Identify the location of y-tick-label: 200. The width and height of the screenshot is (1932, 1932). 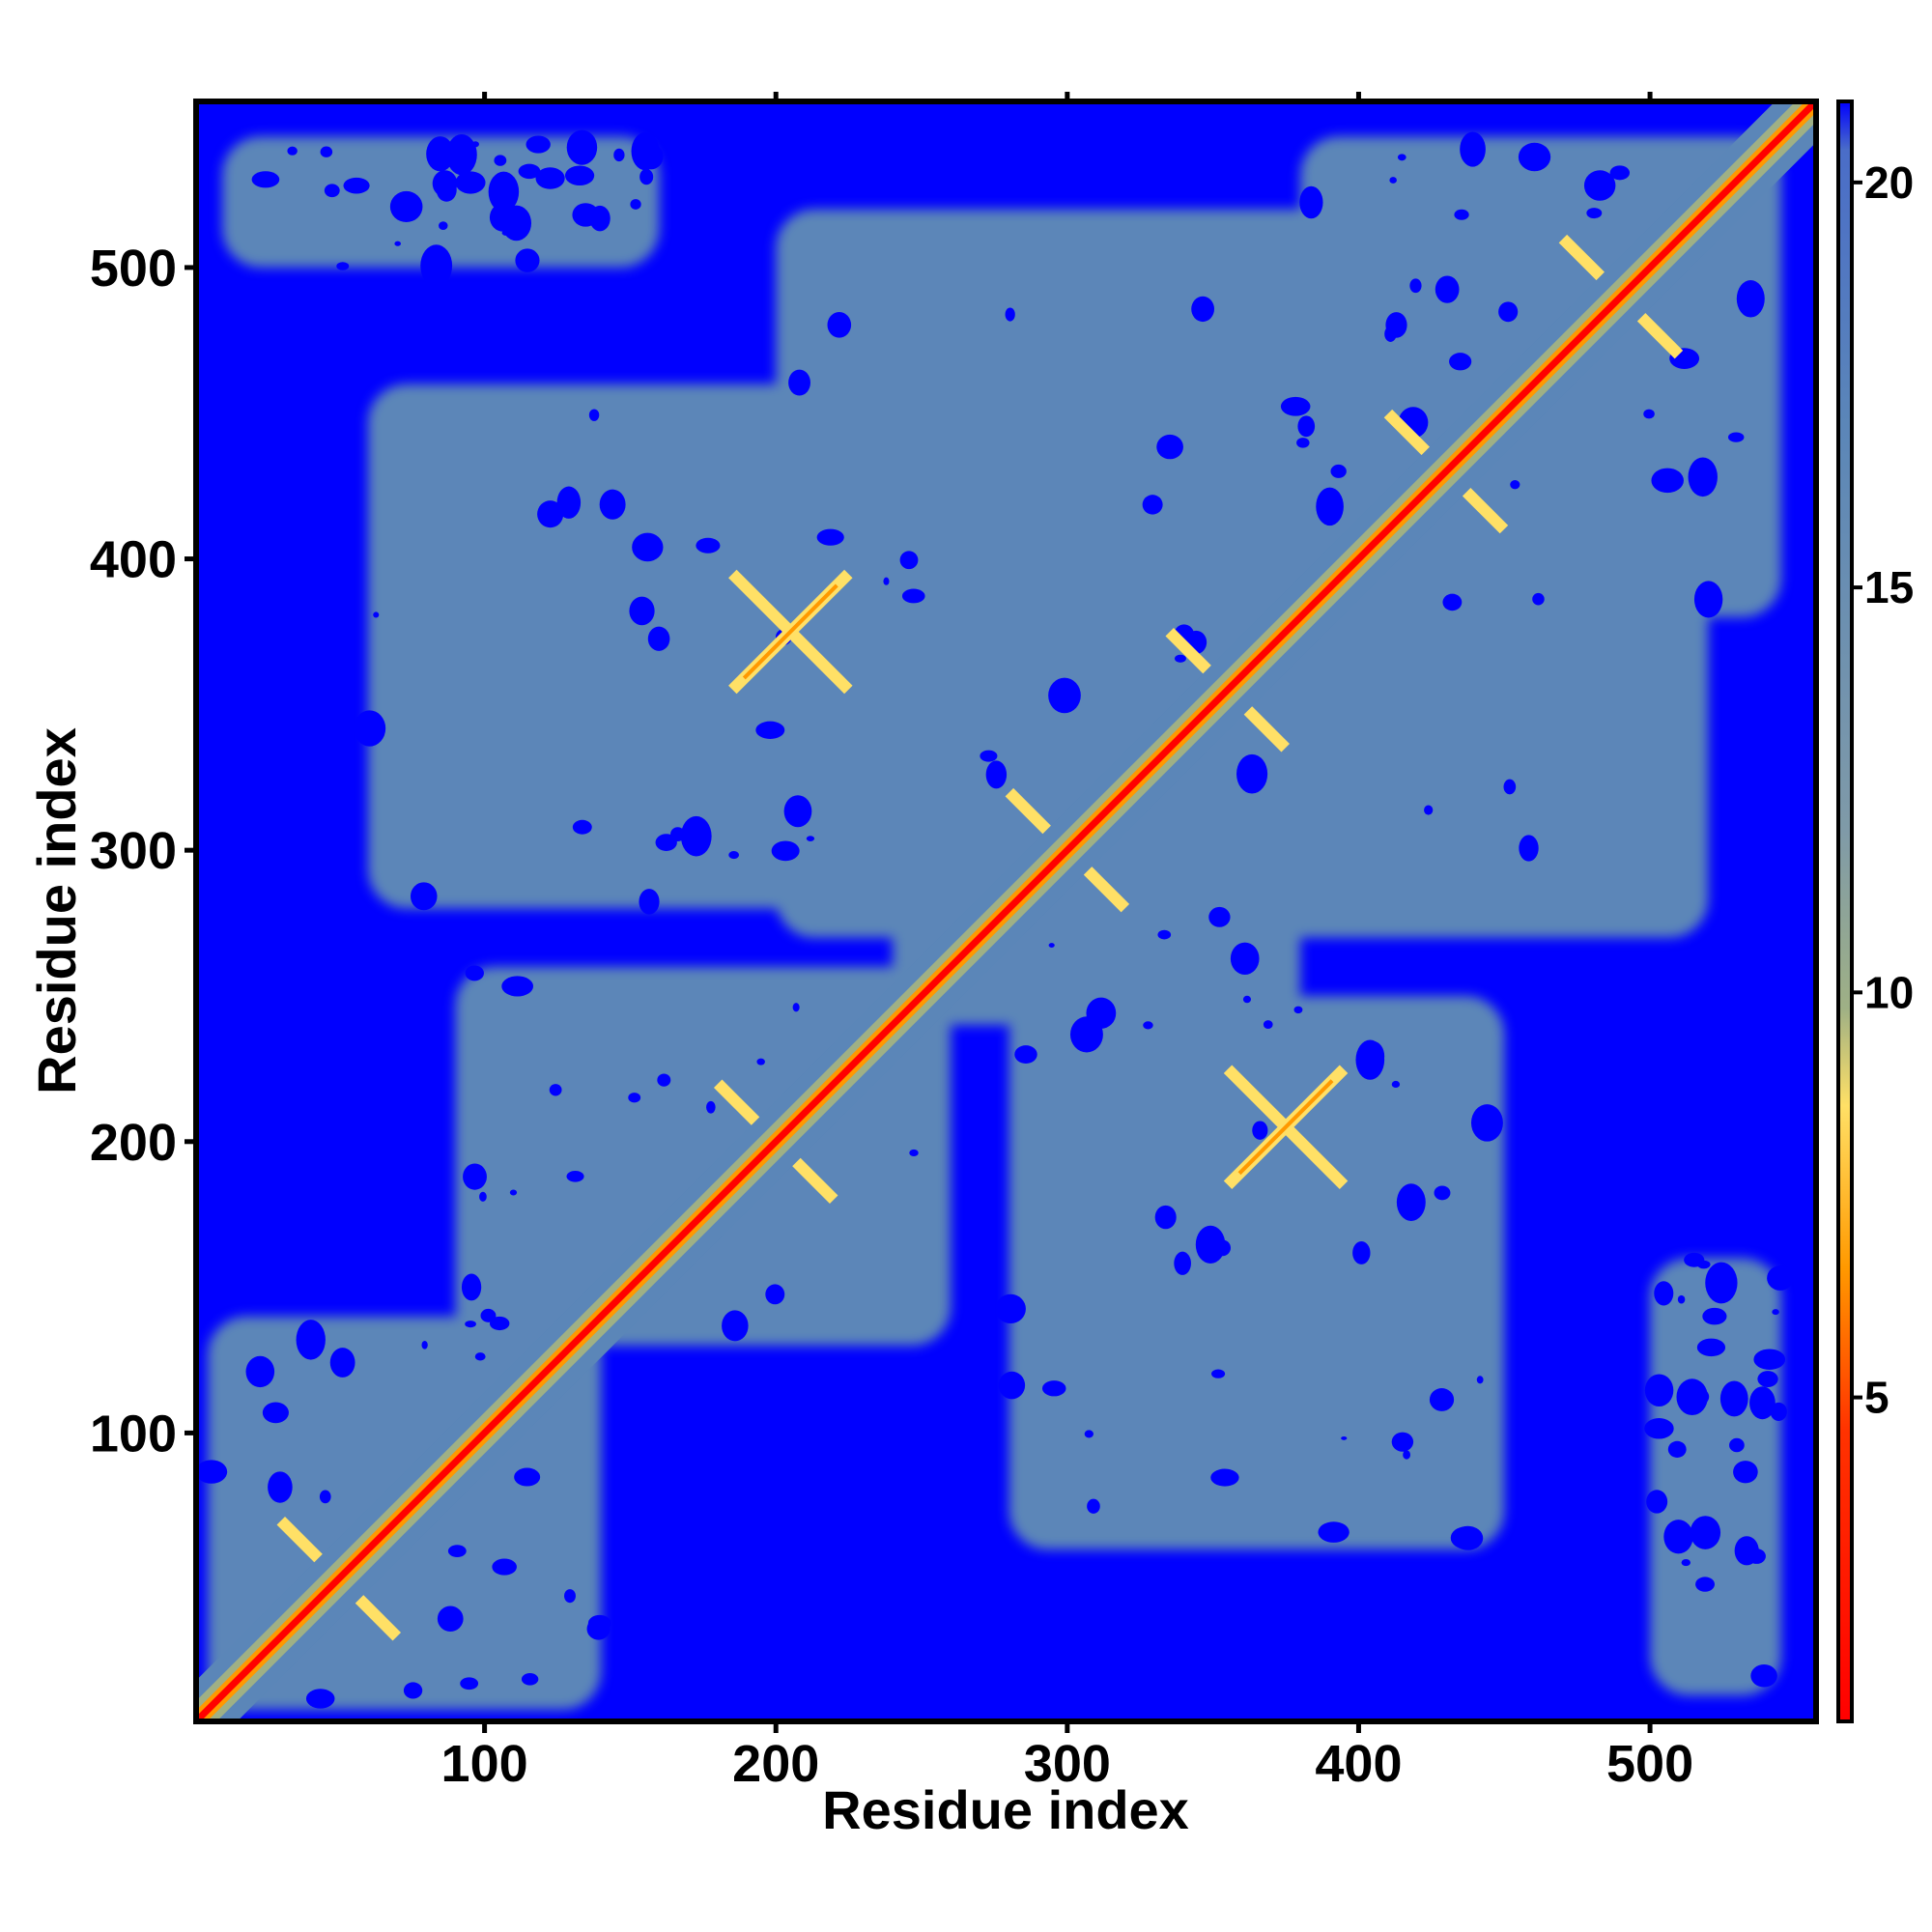
(133, 1143).